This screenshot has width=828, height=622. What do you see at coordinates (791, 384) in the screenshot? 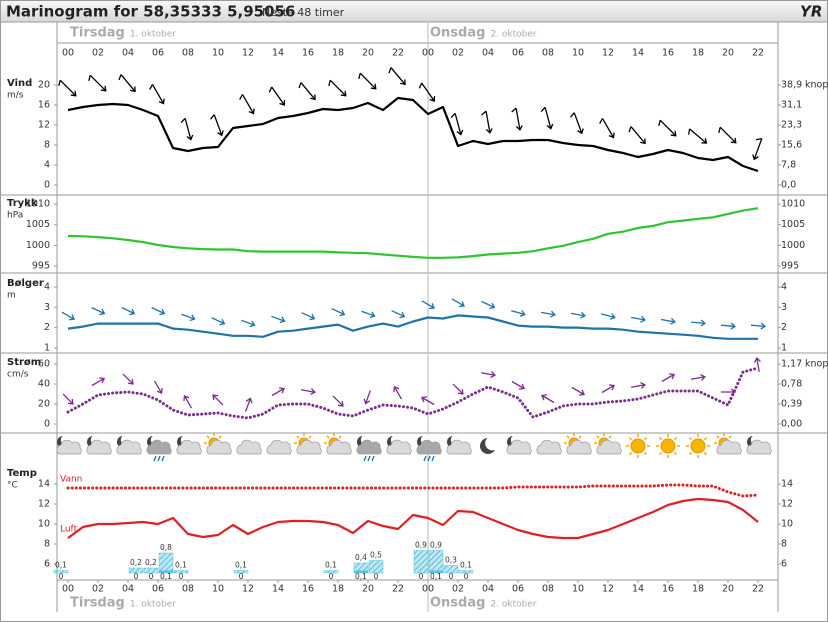
I see `y2-tick-label: 0,78` at bounding box center [791, 384].